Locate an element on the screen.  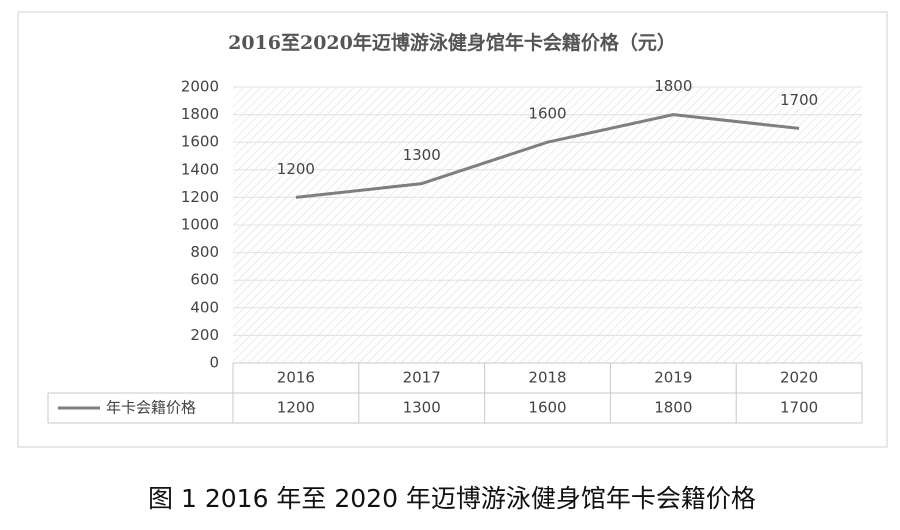
y-tick-label: 2000 is located at coordinates (200, 87).